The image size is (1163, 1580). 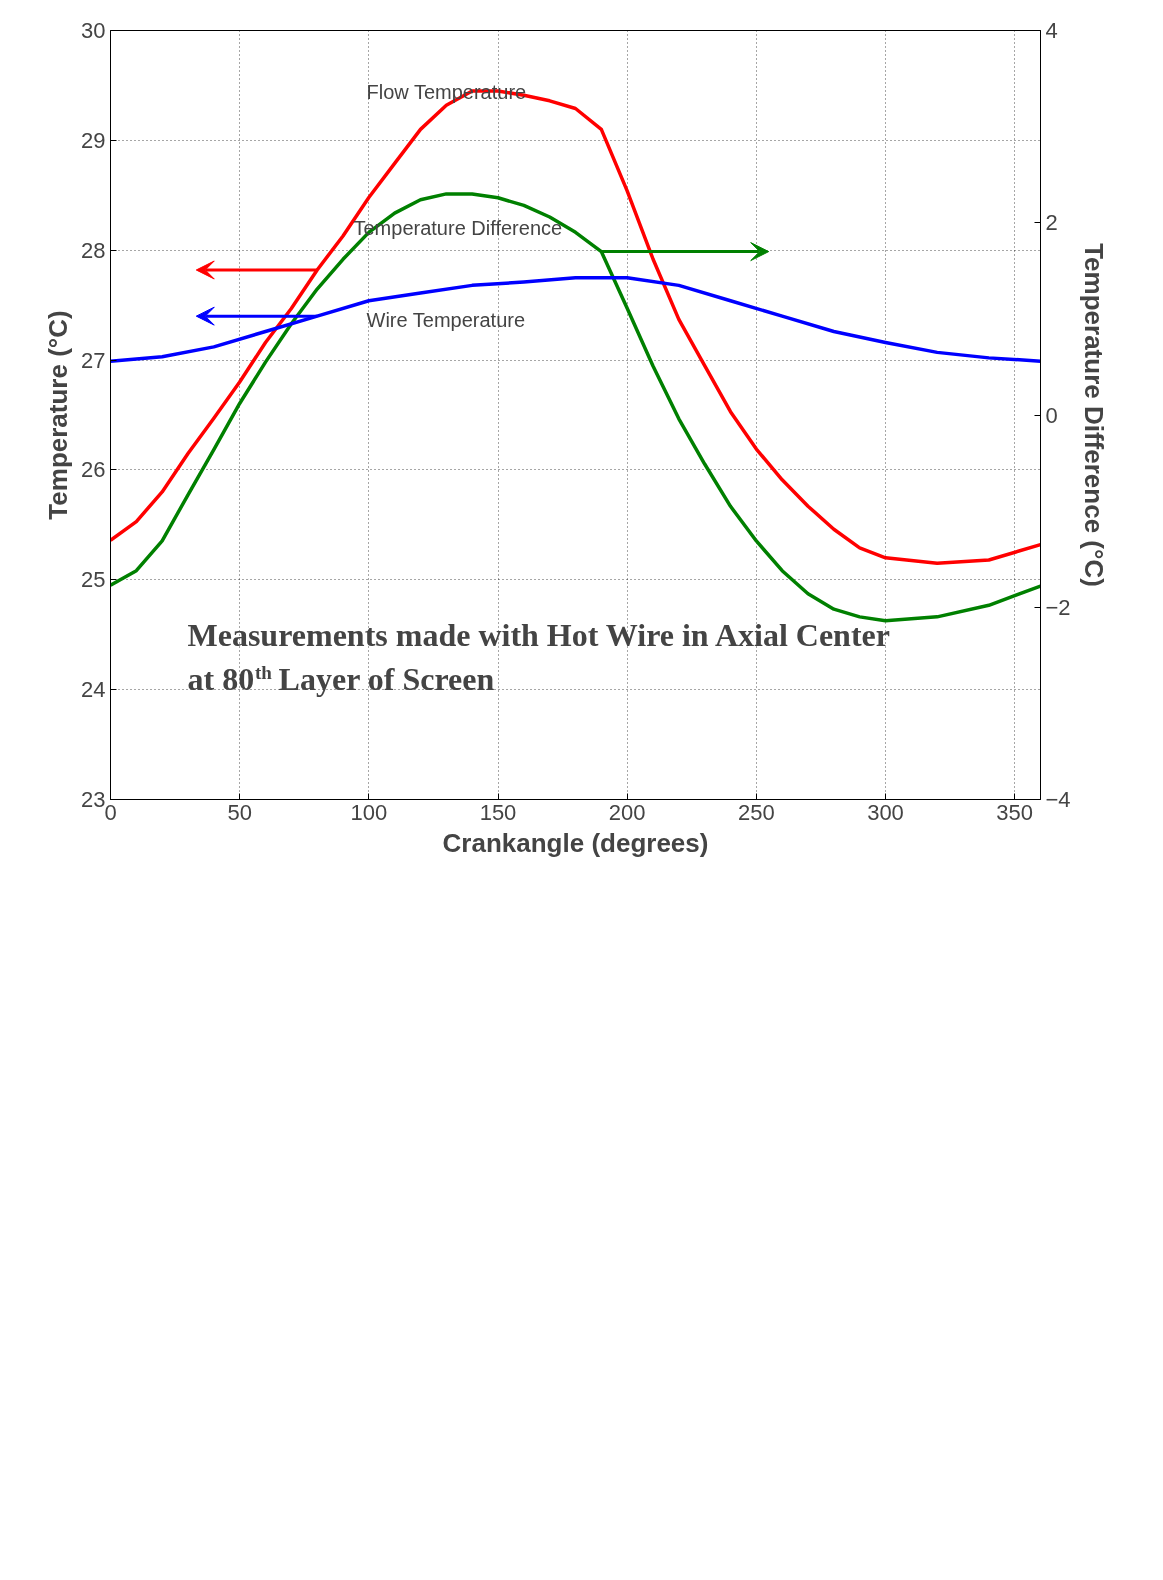 I want to click on y2-tick-label: −4, so click(x=1058, y=799).